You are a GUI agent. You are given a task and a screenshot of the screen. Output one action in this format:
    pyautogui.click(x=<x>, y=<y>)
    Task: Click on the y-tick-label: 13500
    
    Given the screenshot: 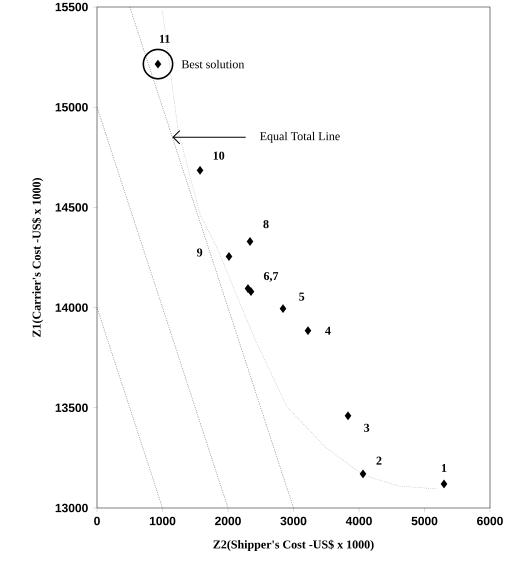 What is the action you would take?
    pyautogui.click(x=72, y=408)
    